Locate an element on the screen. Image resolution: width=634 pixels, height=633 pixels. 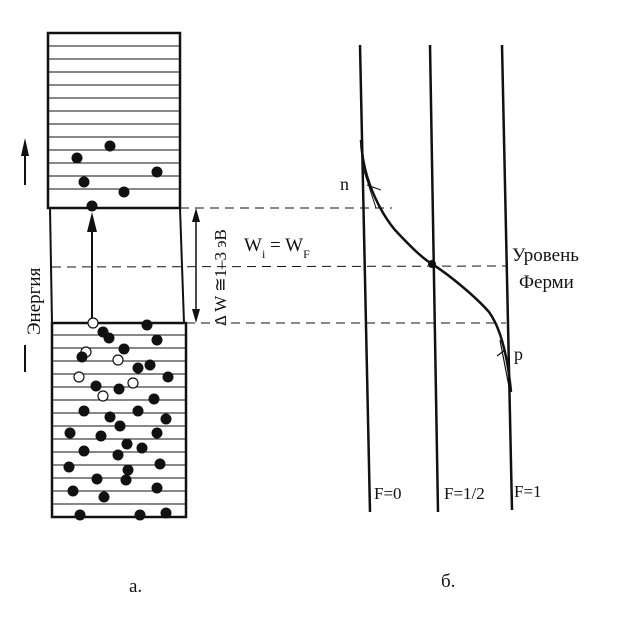
line-f1 is located at coordinates (507, 277).